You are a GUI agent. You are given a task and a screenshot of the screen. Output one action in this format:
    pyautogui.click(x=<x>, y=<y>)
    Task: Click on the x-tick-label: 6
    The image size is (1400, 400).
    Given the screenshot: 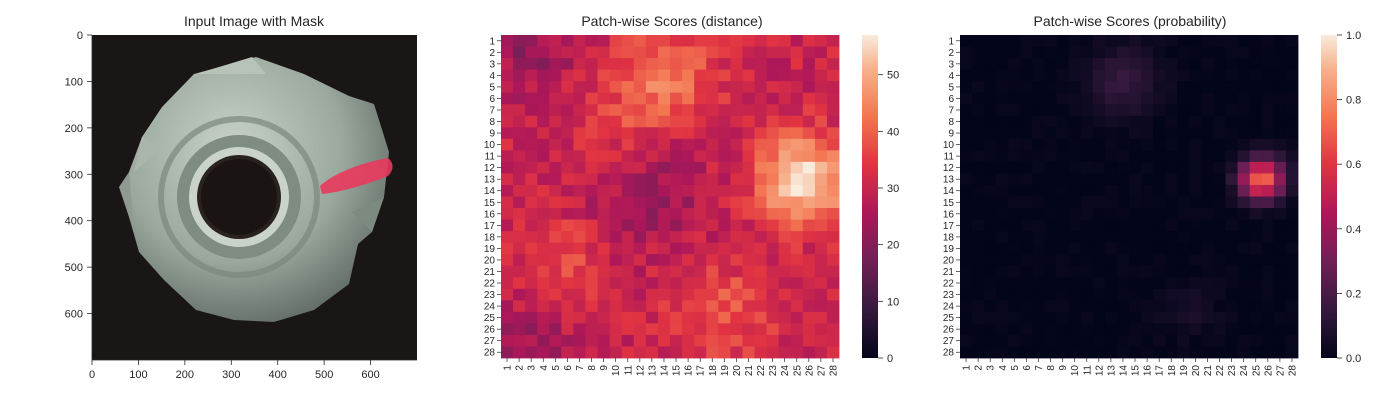 What is the action you would take?
    pyautogui.click(x=568, y=368)
    